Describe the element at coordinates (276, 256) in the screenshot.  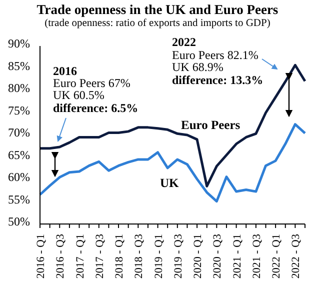
I see `x-tick-label: 2022 - Q1` at that location.